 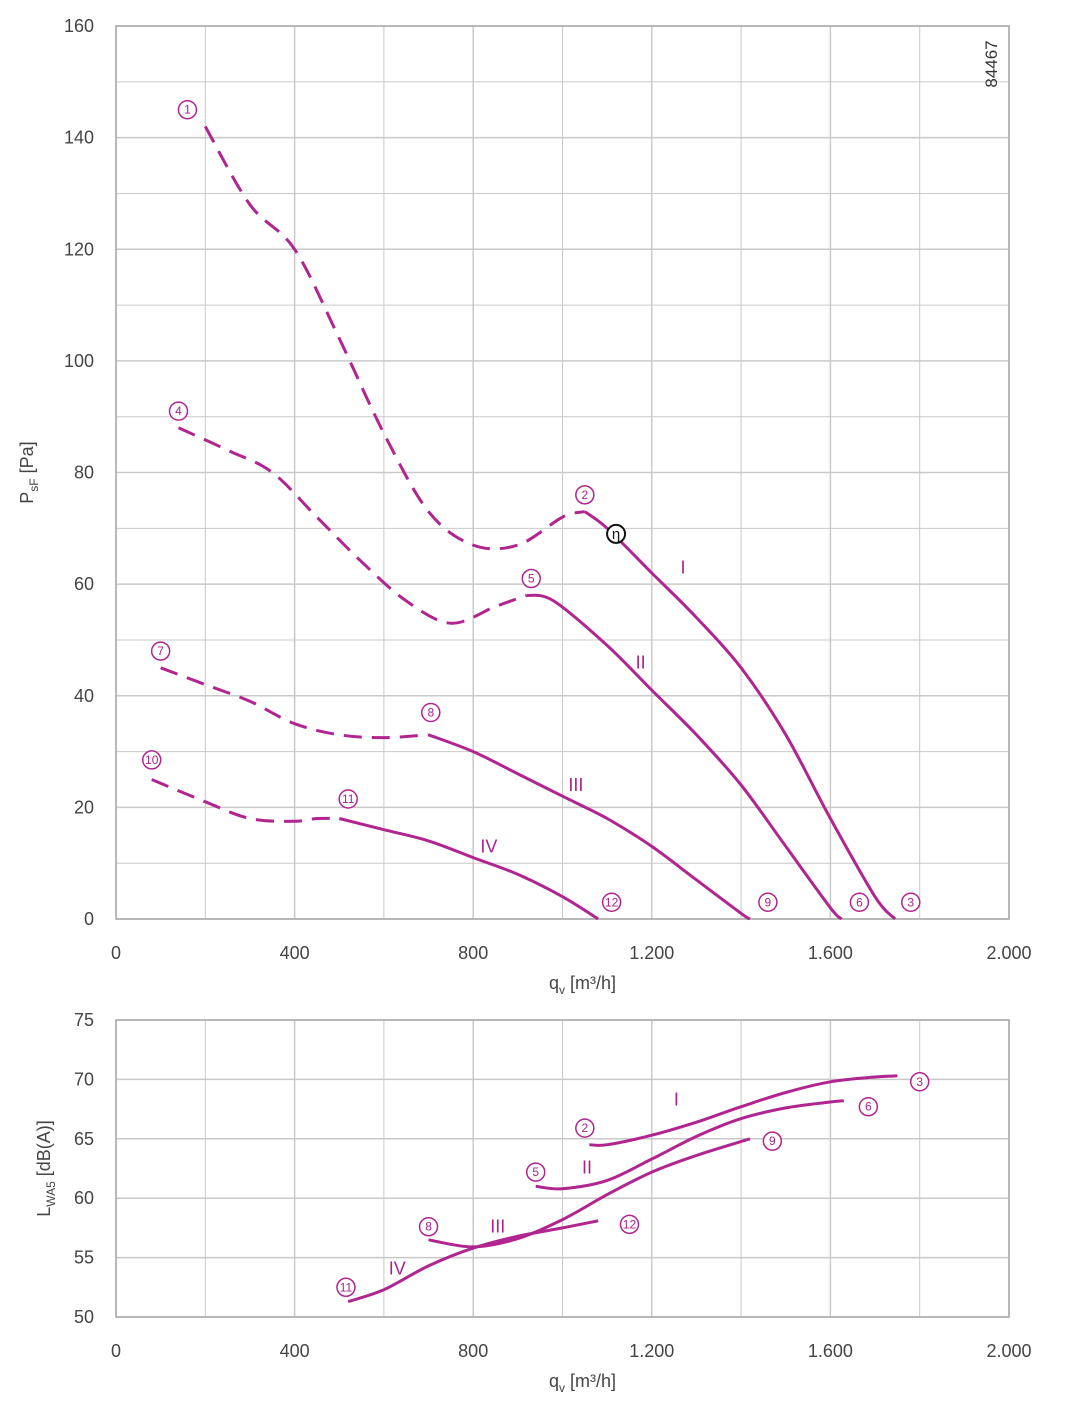 I want to click on y-axis-title: PsF [Pa], so click(x=29, y=472).